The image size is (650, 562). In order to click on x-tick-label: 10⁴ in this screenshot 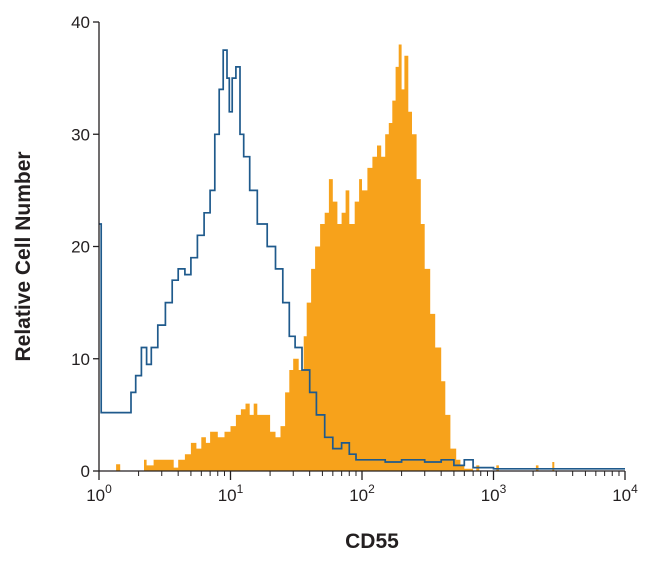, I will do `click(625, 493)`.